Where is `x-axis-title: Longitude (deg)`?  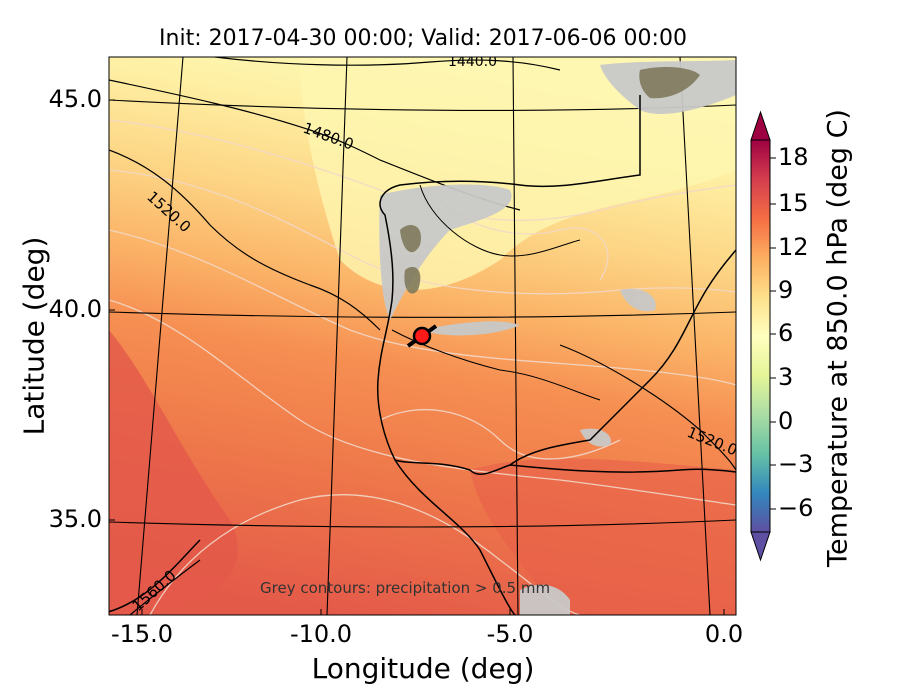 x-axis-title: Longitude (deg) is located at coordinates (423, 668).